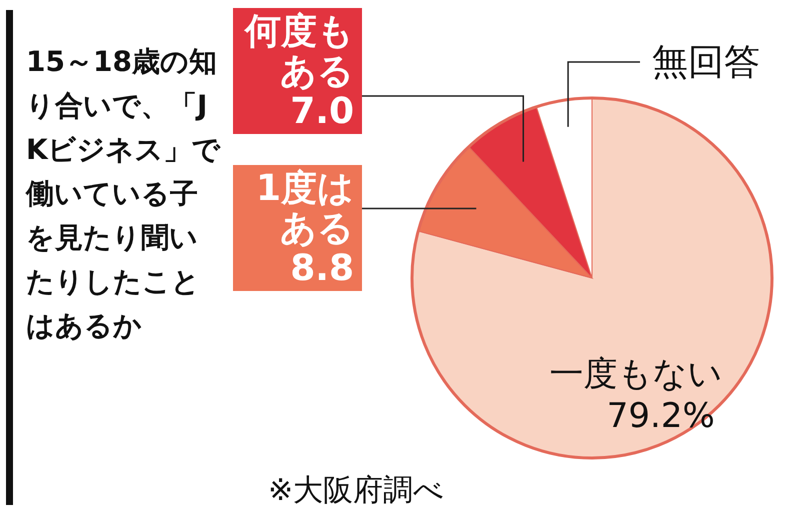 Image resolution: width=800 pixels, height=530 pixels. Describe the element at coordinates (304, 208) in the screenshot. I see `slice-label: 1度はある` at that location.